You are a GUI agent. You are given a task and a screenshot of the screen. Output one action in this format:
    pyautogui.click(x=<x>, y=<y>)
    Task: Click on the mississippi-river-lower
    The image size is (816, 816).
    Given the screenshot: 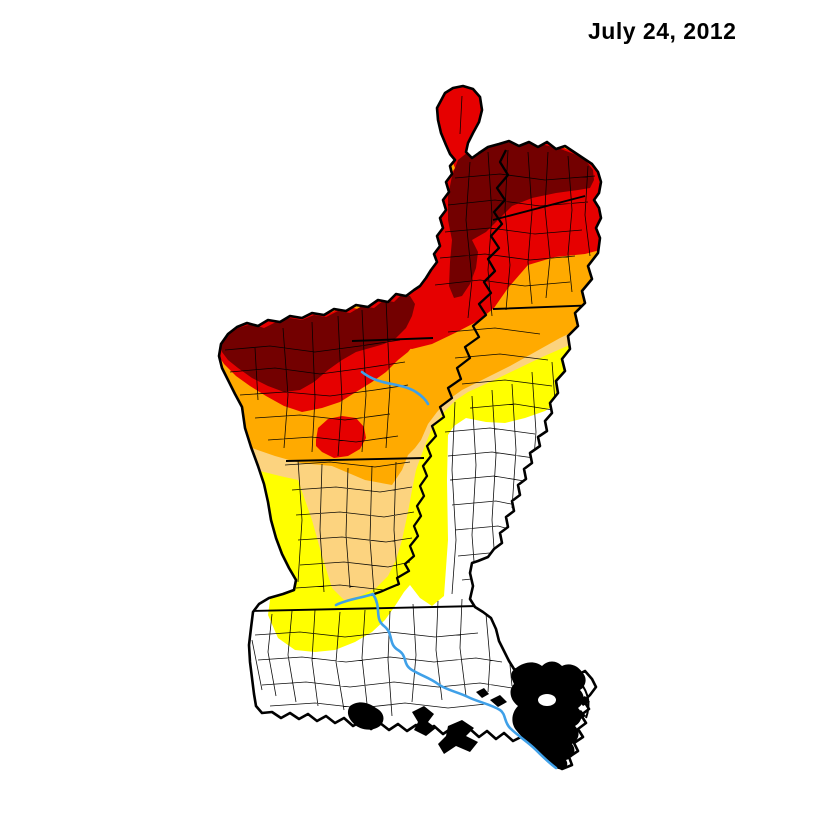 What is the action you would take?
    pyautogui.click(x=446, y=681)
    